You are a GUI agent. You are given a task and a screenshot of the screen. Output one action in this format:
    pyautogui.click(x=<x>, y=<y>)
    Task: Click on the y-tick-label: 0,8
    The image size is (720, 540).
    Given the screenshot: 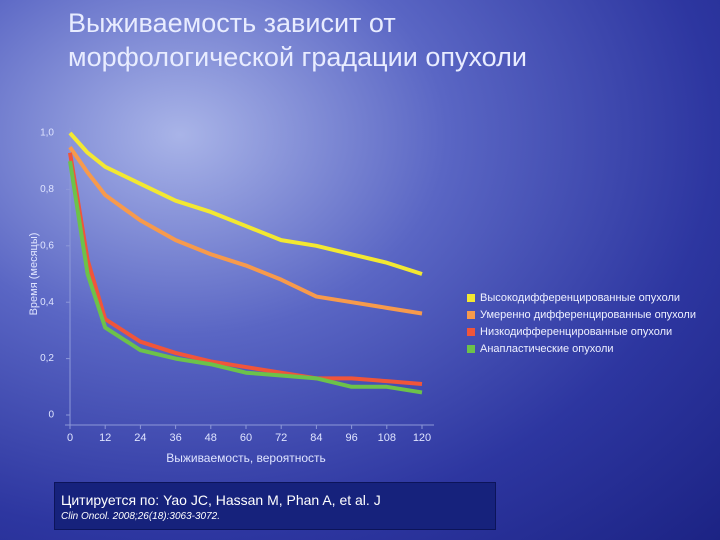 What is the action you would take?
    pyautogui.click(x=47, y=189)
    